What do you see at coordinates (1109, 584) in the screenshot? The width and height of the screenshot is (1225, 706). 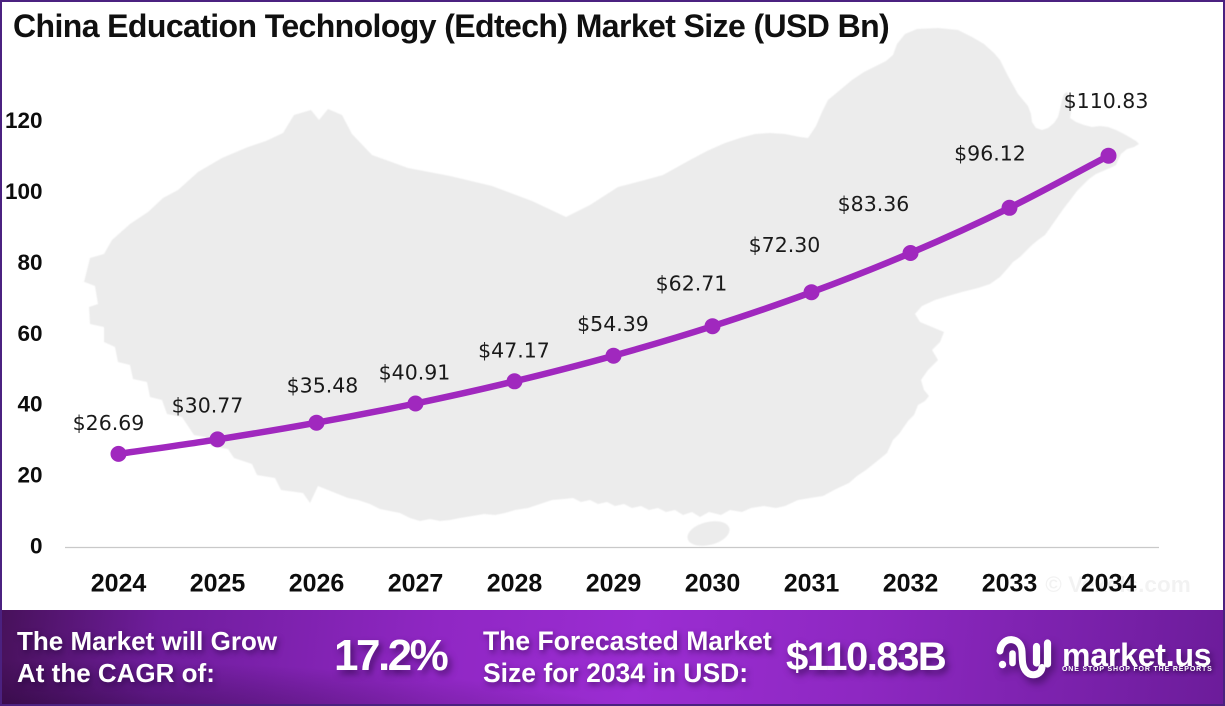 I see `x-tick-label: 2034` at bounding box center [1109, 584].